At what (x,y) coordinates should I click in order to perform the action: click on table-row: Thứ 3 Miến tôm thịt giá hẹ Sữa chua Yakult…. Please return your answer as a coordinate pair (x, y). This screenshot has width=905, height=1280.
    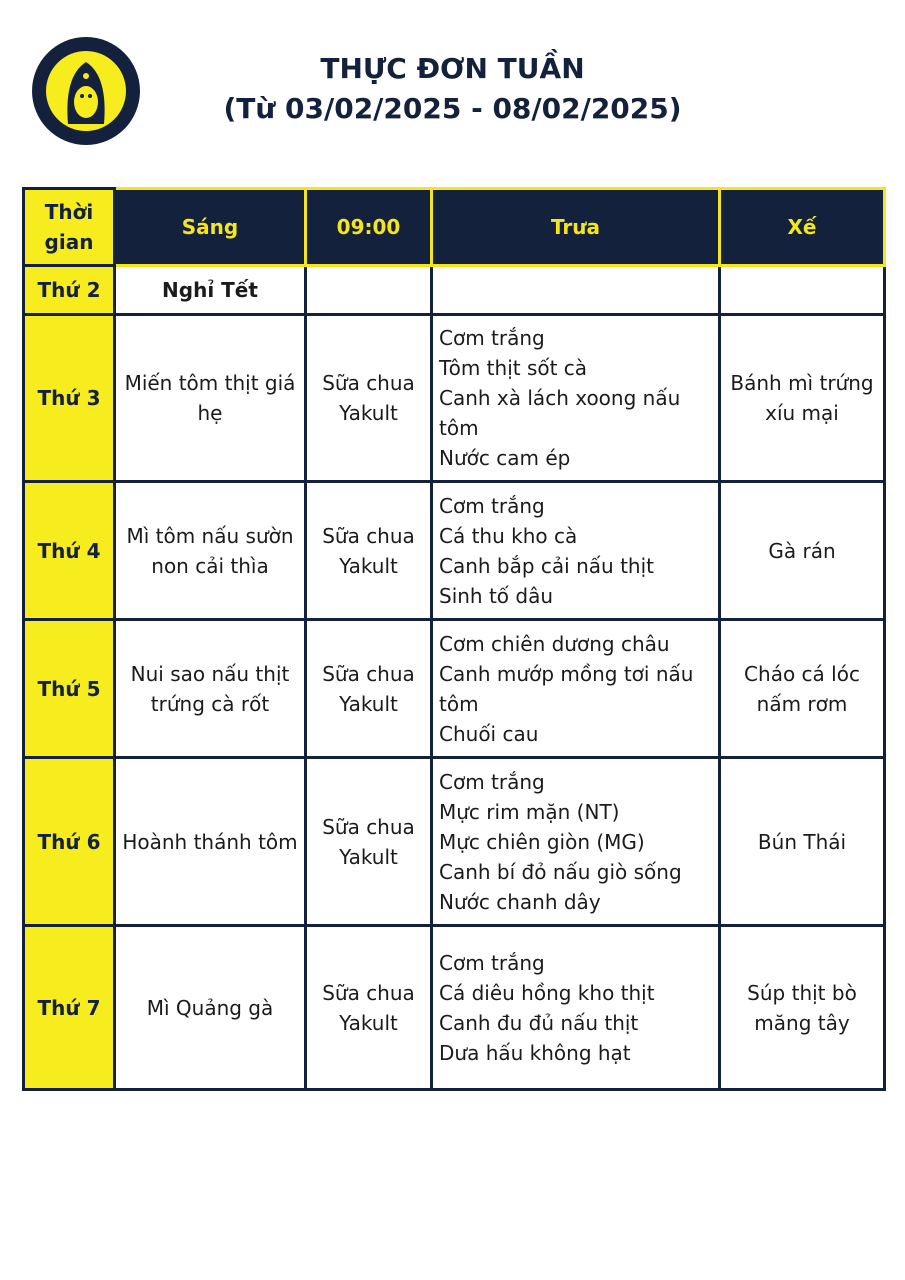
    Looking at the image, I should click on (454, 398).